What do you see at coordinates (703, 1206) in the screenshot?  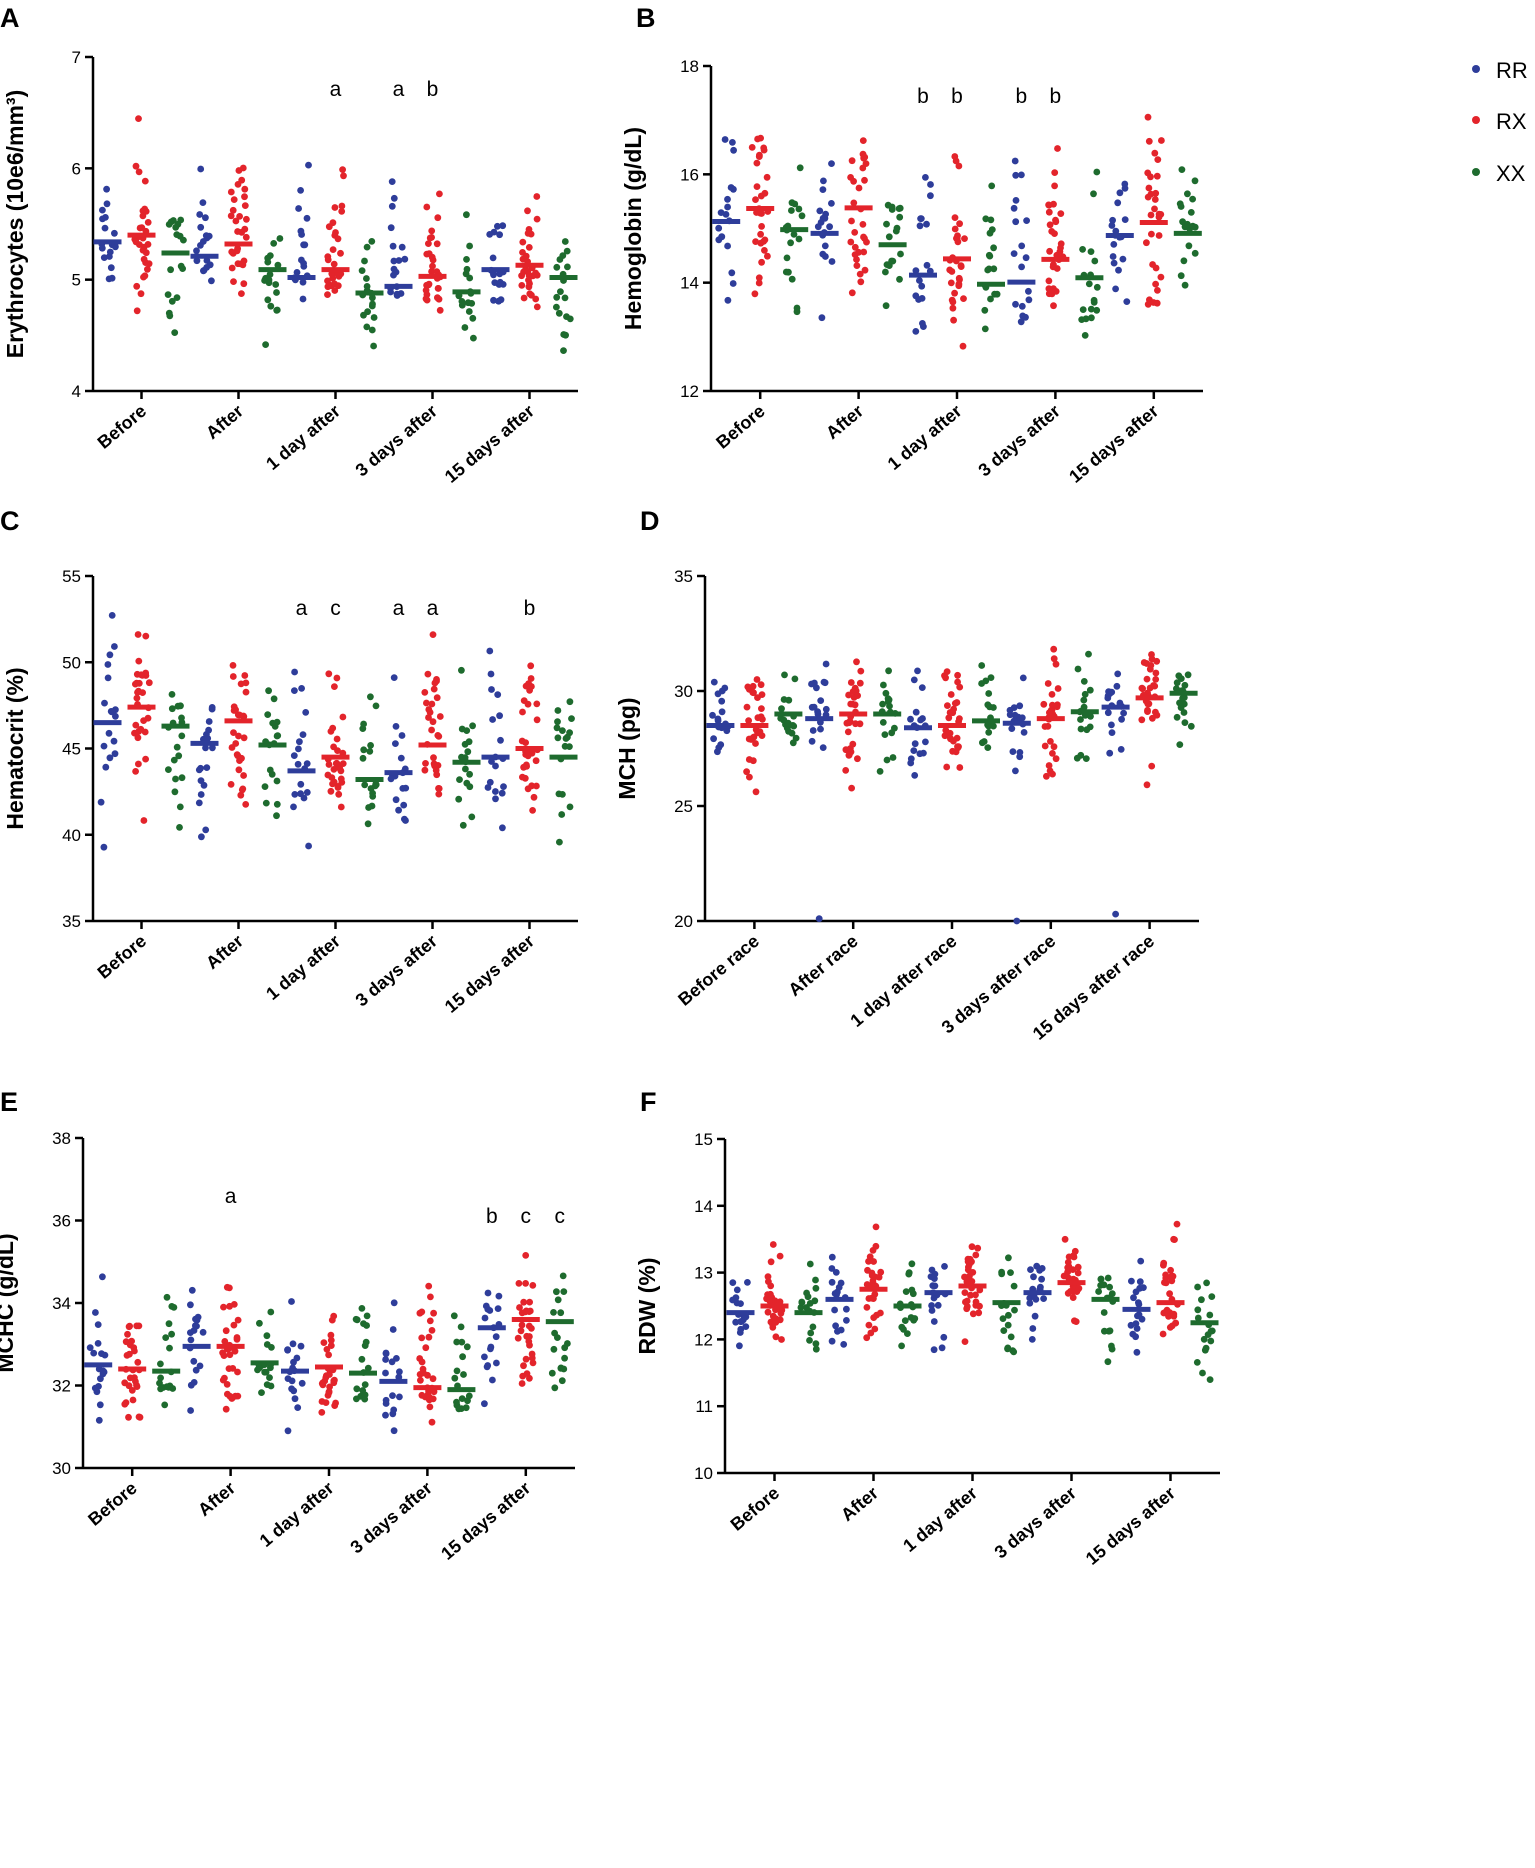 I see `y-tick-f-4: 14` at bounding box center [703, 1206].